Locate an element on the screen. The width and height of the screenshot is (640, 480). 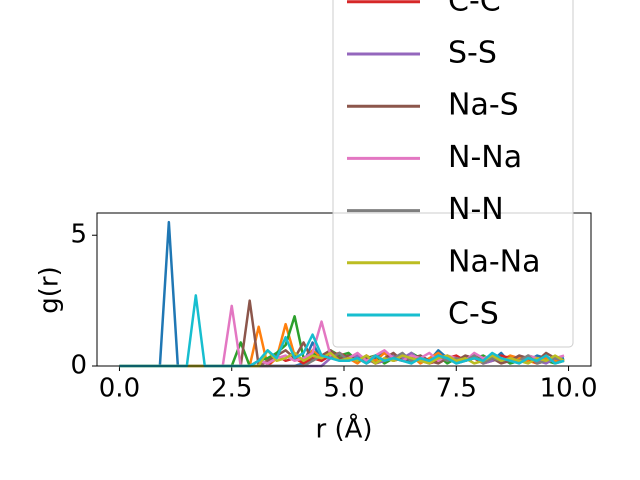
legend-label: N-Na is located at coordinates (485, 157).